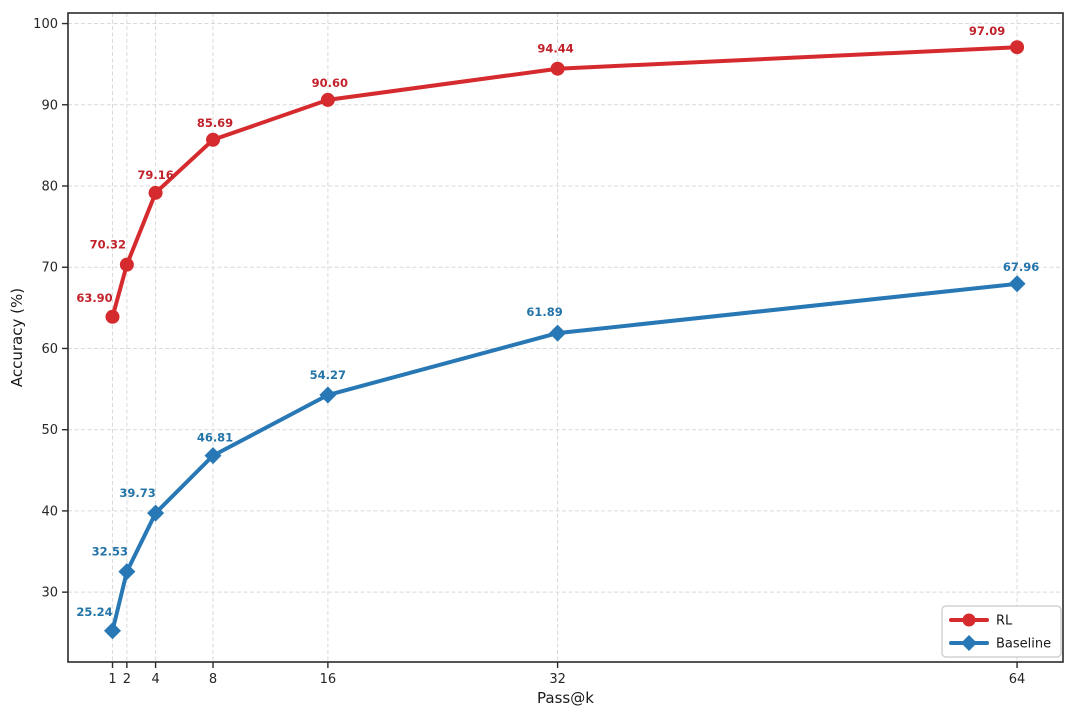  I want to click on data-label-baseline: 39.73, so click(137, 493).